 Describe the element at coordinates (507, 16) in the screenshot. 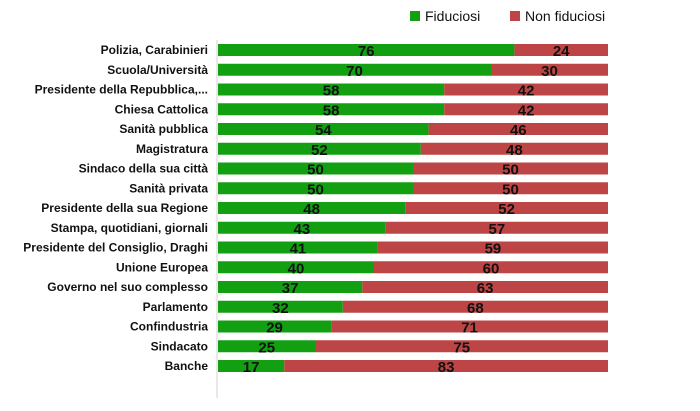

I see `legend: Fiduciosi Non fiduciosi` at that location.